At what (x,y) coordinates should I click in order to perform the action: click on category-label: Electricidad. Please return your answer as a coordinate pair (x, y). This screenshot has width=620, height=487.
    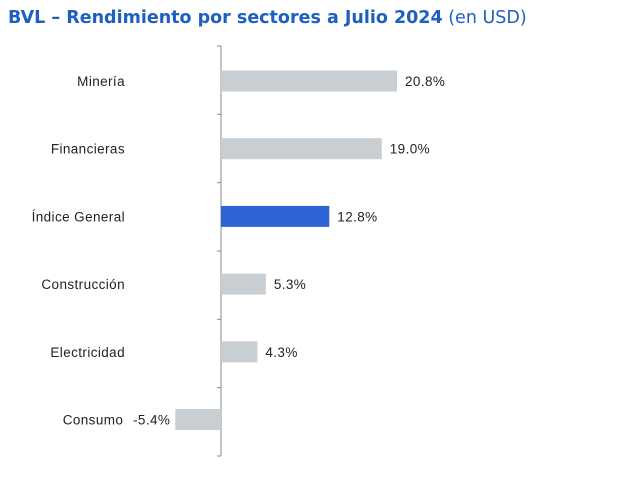
    Looking at the image, I should click on (87, 352).